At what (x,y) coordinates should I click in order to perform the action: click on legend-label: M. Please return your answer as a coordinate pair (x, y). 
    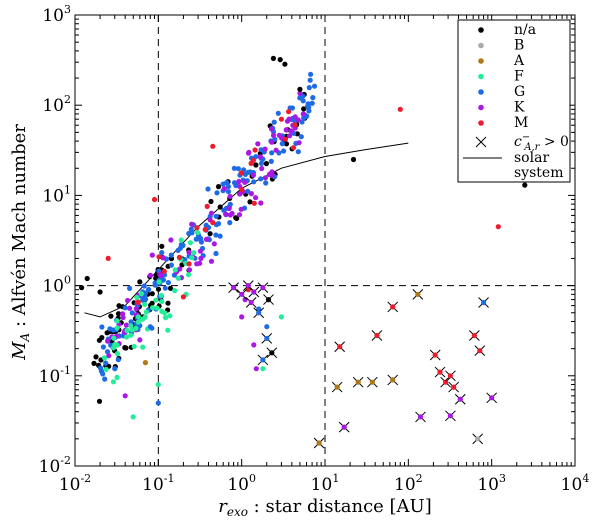
    Looking at the image, I should click on (521, 123).